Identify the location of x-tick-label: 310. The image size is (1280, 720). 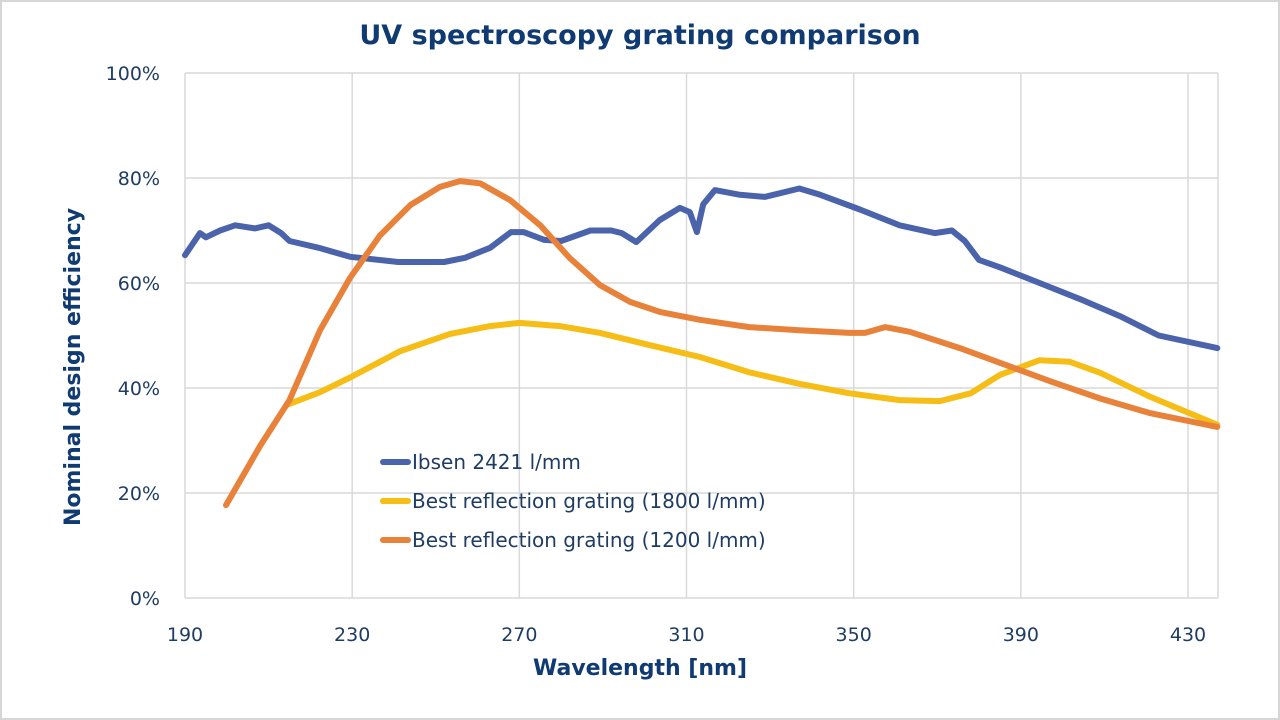
(686, 635).